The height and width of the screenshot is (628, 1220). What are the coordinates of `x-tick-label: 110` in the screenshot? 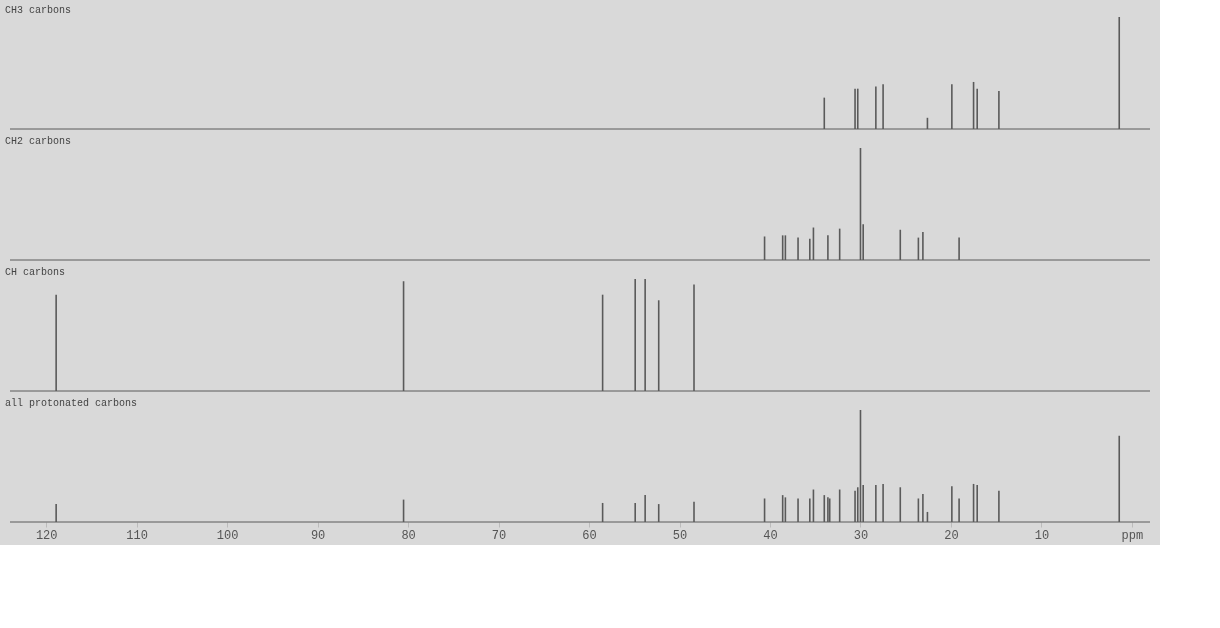 It's located at (137, 535).